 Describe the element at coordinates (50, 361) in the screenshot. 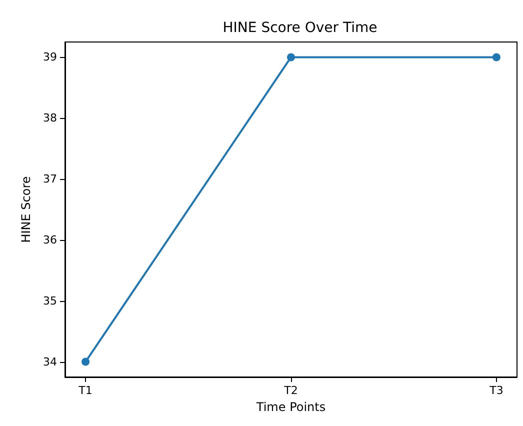

I see `y-tick-label: 34` at that location.